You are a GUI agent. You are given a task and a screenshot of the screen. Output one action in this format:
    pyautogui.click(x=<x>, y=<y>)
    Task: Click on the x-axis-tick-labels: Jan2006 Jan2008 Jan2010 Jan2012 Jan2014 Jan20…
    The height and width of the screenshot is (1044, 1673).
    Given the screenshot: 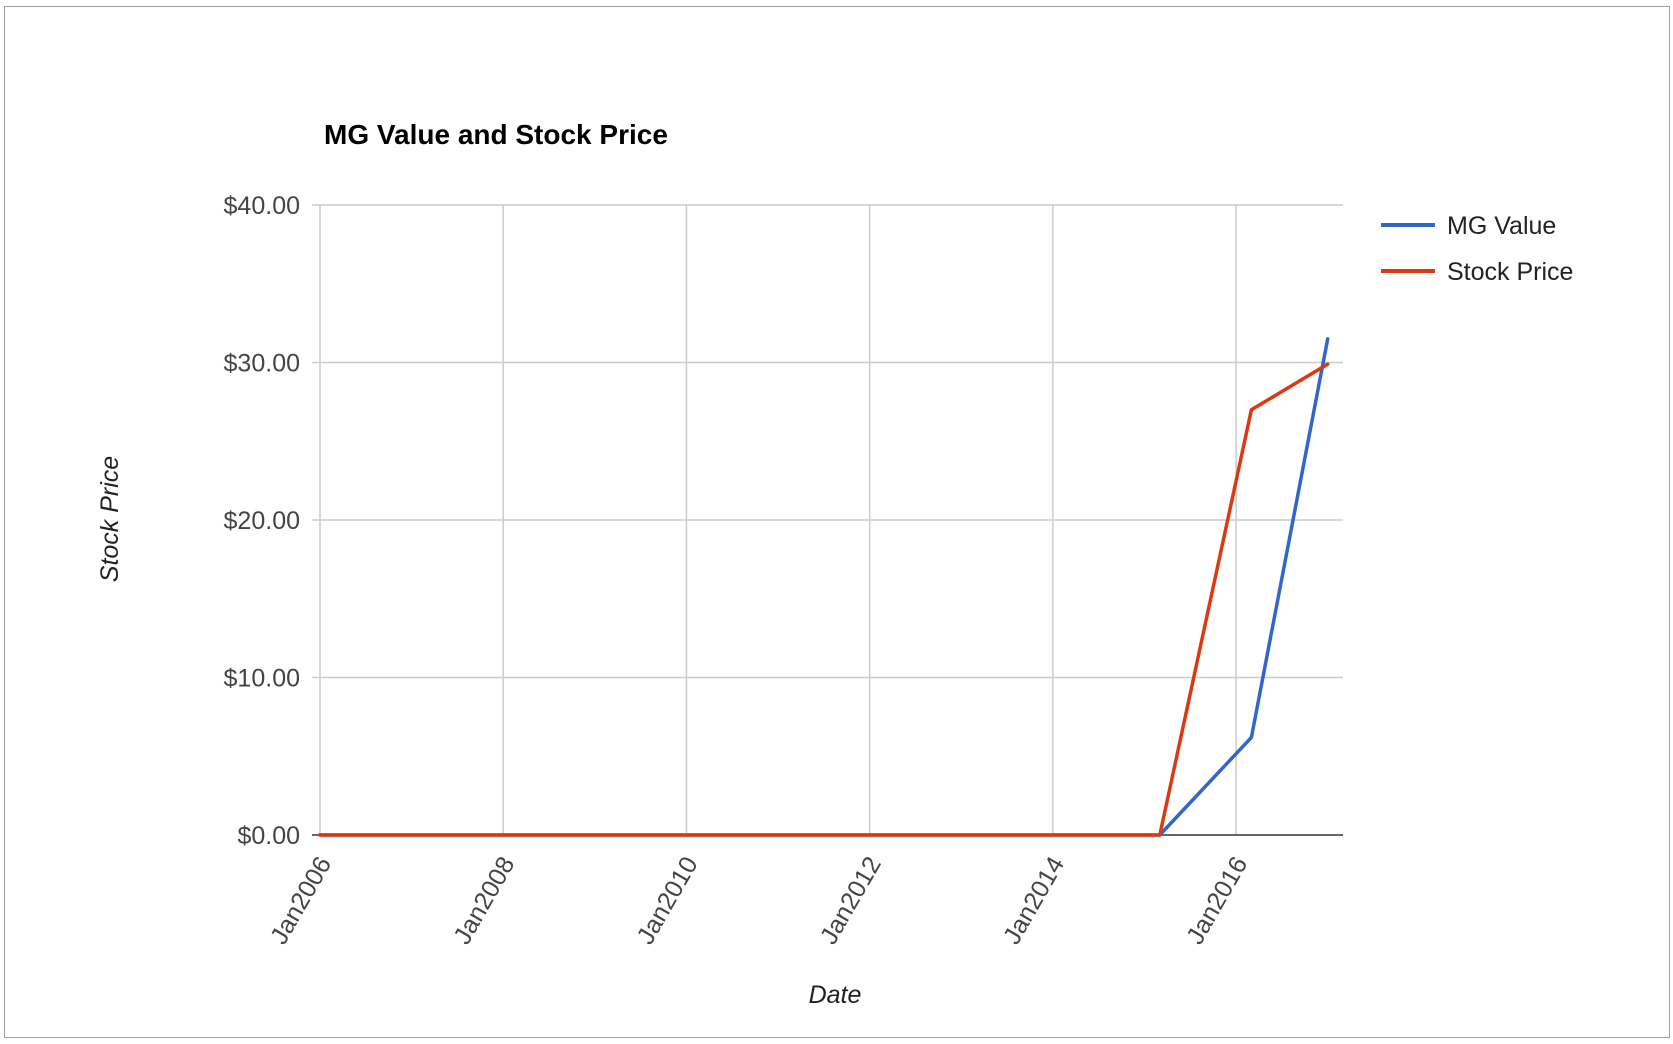 What is the action you would take?
    pyautogui.click(x=759, y=900)
    